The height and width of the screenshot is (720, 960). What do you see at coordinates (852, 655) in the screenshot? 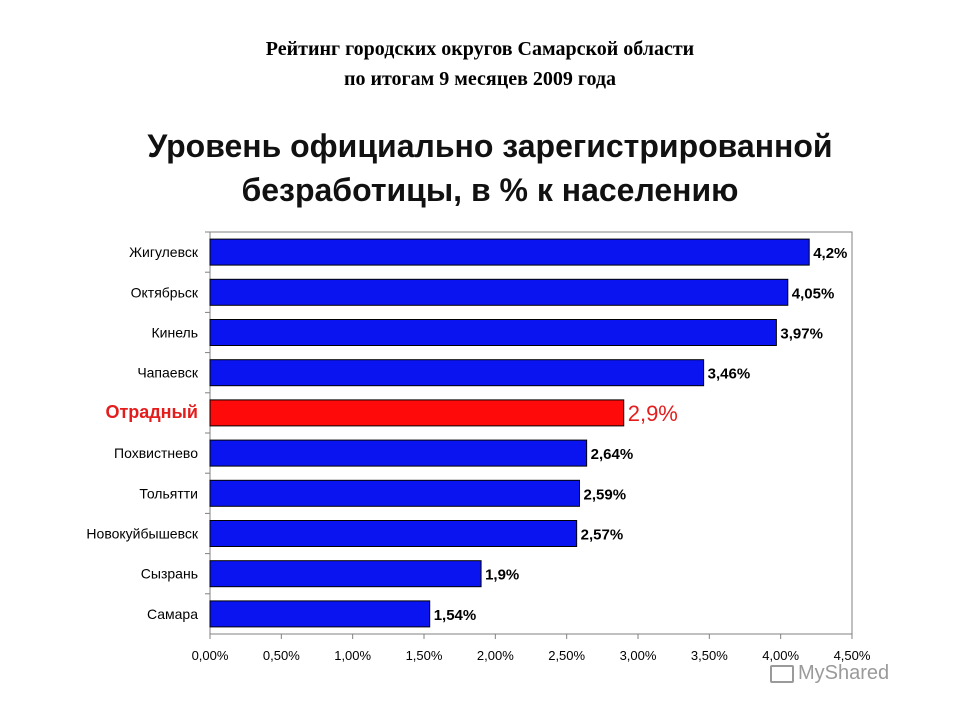
I see `x-tick-label-9: 4,50%` at bounding box center [852, 655].